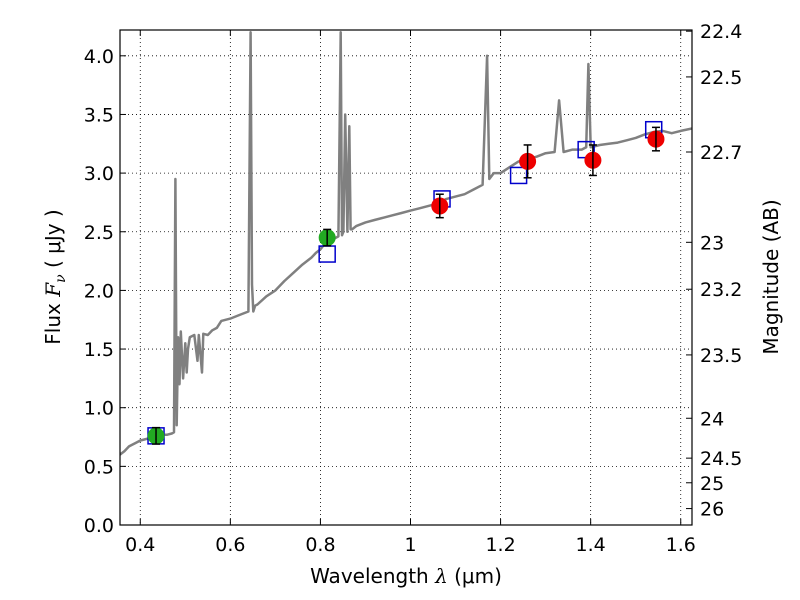  What do you see at coordinates (99, 467) in the screenshot?
I see `y-tick-label: 0.5` at bounding box center [99, 467].